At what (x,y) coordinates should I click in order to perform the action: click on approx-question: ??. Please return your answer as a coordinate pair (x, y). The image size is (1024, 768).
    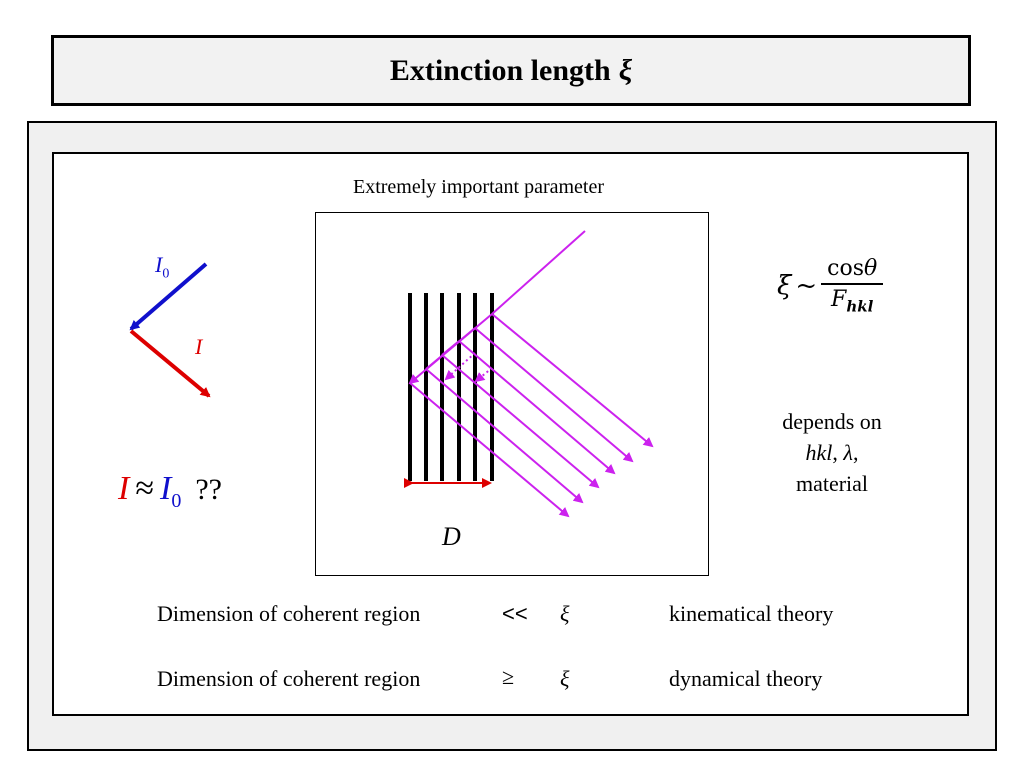
    Looking at the image, I should click on (208, 489).